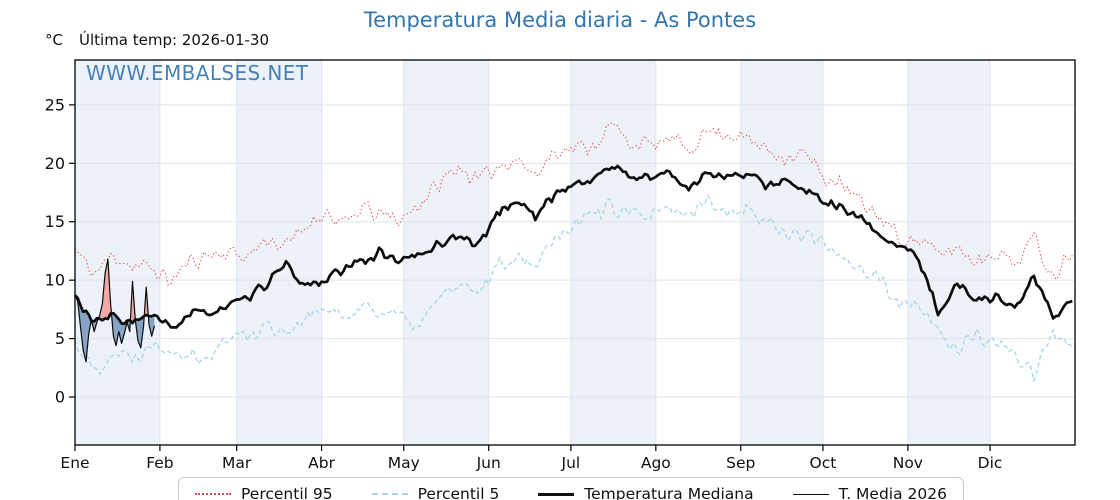 This screenshot has height=500, width=1120. What do you see at coordinates (74, 463) in the screenshot?
I see `x-tick-label: Ene` at bounding box center [74, 463].